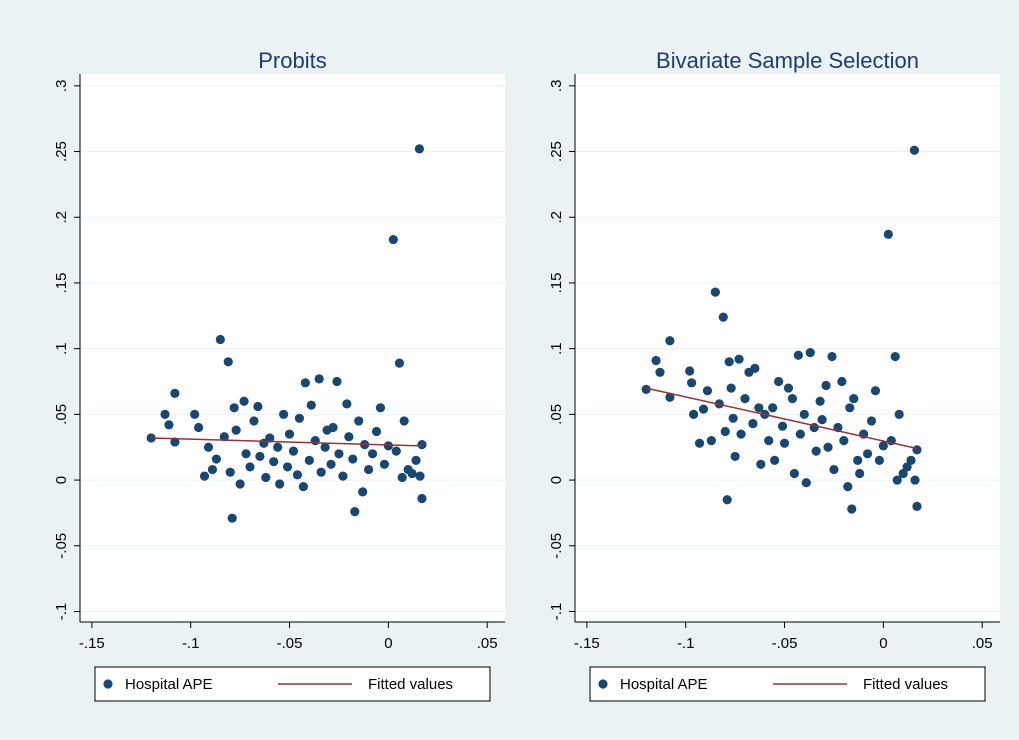 This screenshot has width=1019, height=740. Describe the element at coordinates (292, 60) in the screenshot. I see `chart-title: Probits` at that location.